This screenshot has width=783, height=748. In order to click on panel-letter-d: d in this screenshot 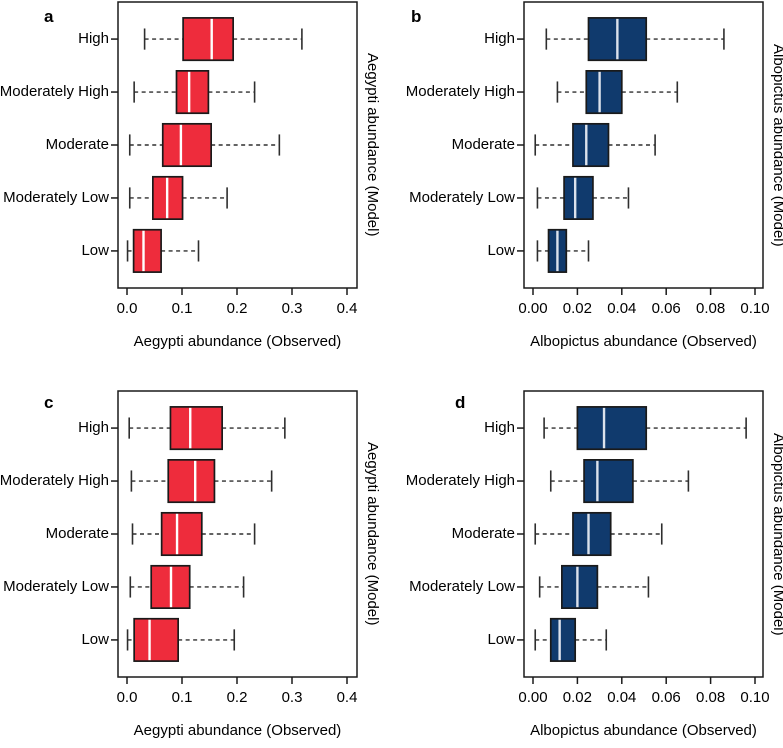, I will do `click(460, 402)`.